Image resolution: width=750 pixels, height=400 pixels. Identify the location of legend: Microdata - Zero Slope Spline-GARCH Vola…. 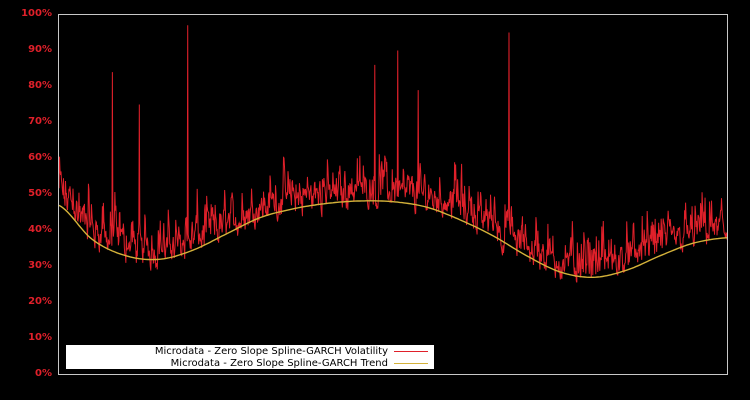
(250, 357).